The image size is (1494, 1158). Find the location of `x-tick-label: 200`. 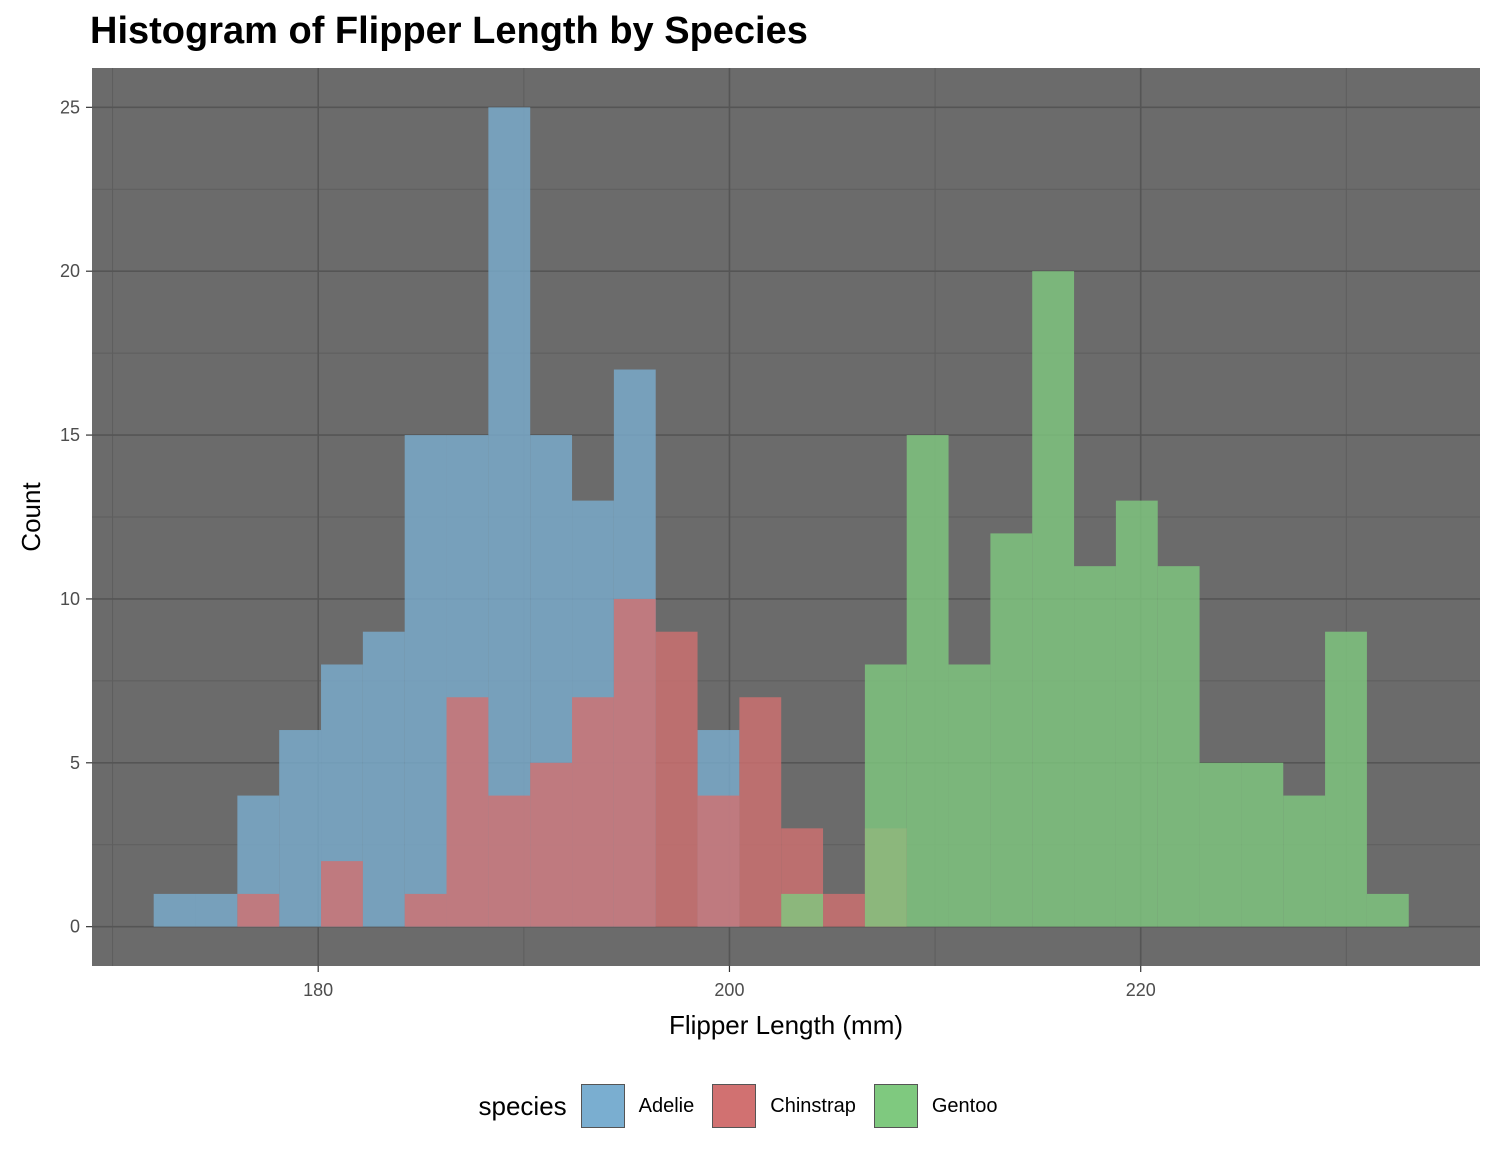

x-tick-label: 200 is located at coordinates (729, 990).